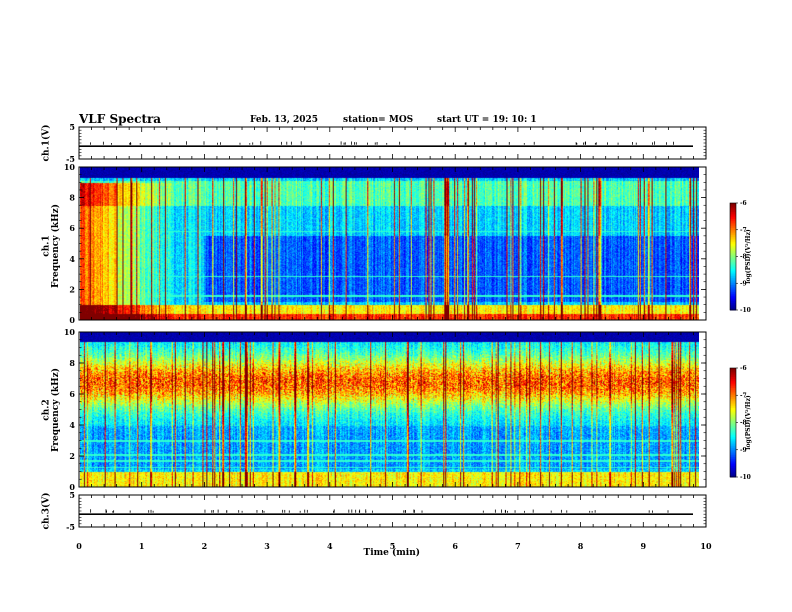  What do you see at coordinates (267, 546) in the screenshot?
I see `x-tick-label: 3` at bounding box center [267, 546].